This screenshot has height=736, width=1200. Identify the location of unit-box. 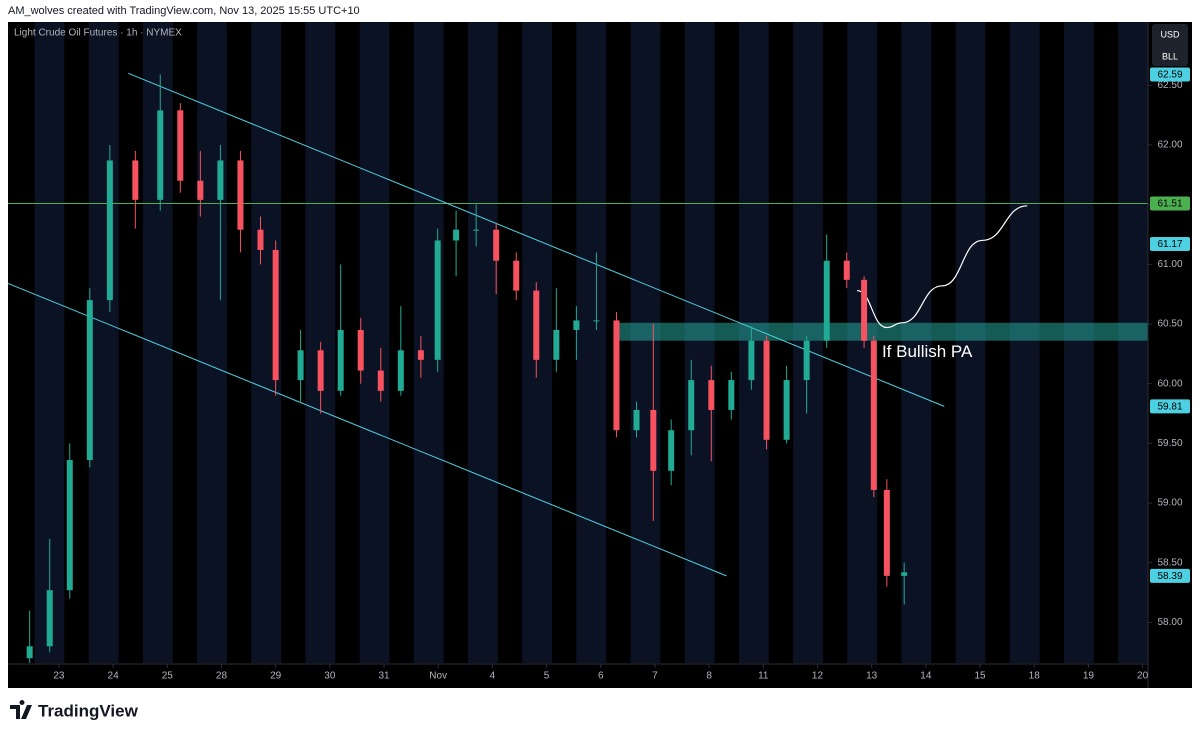
(1170, 45).